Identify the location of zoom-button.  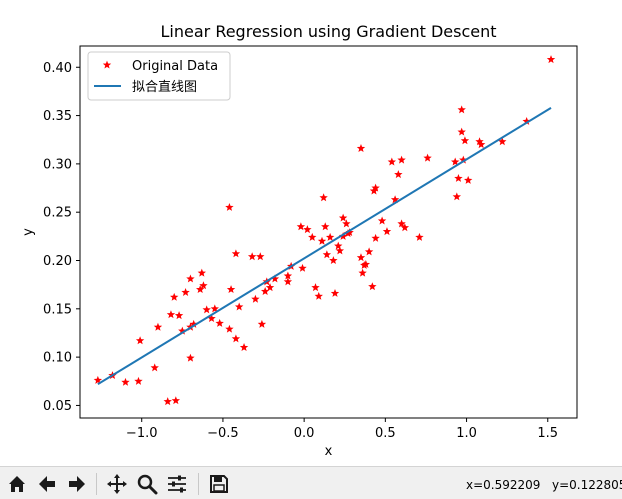
(147, 484).